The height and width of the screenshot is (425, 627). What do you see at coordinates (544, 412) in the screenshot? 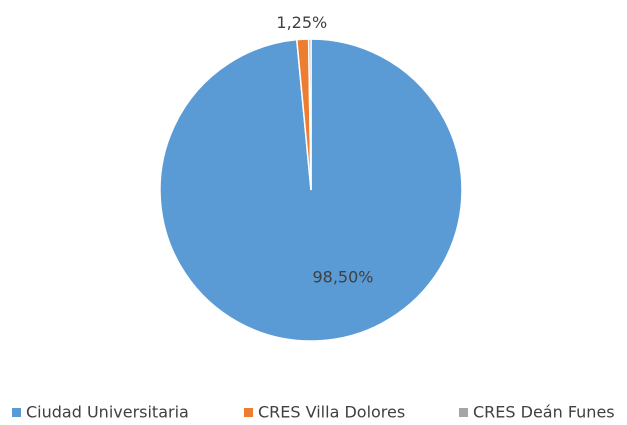
I see `legend-label: CRES Deán Funes` at bounding box center [544, 412].